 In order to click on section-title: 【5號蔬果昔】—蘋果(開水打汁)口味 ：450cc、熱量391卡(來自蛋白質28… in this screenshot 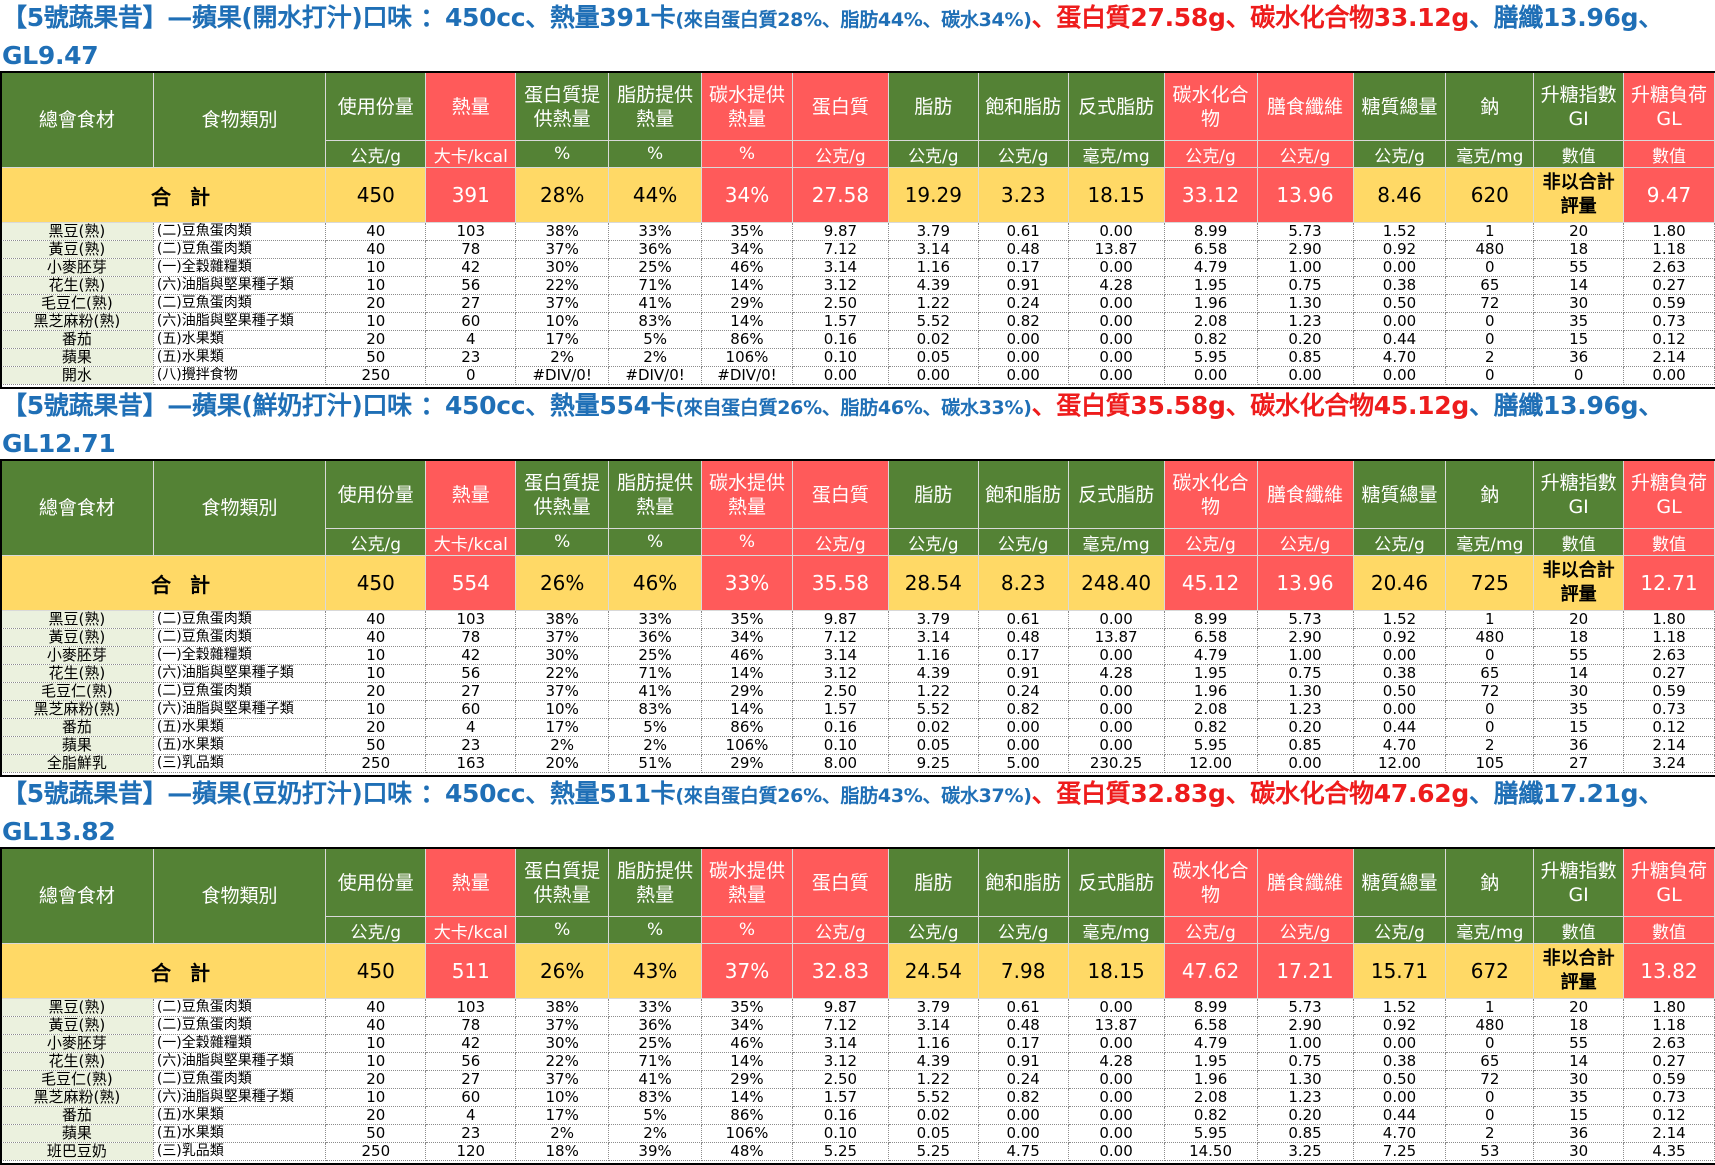, I will do `click(852, 35)`.